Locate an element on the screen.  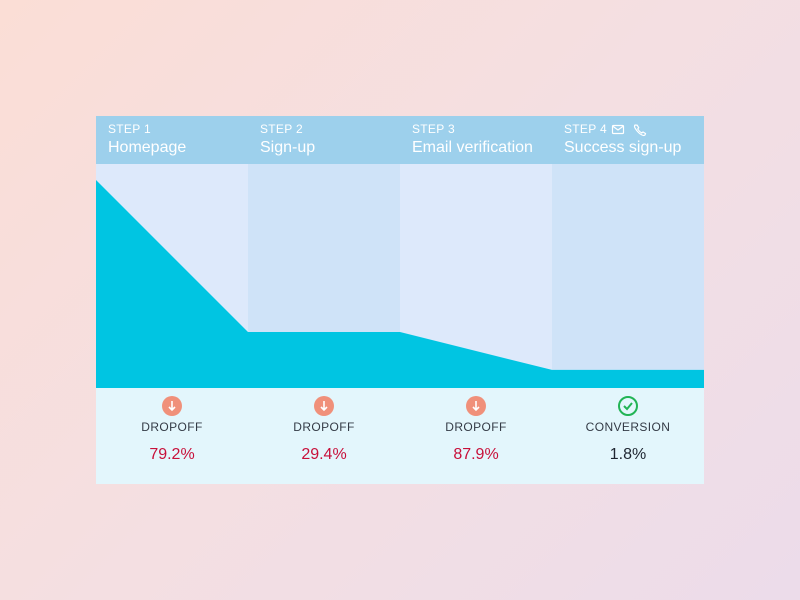
metric-value: 29.4% is located at coordinates (323, 454).